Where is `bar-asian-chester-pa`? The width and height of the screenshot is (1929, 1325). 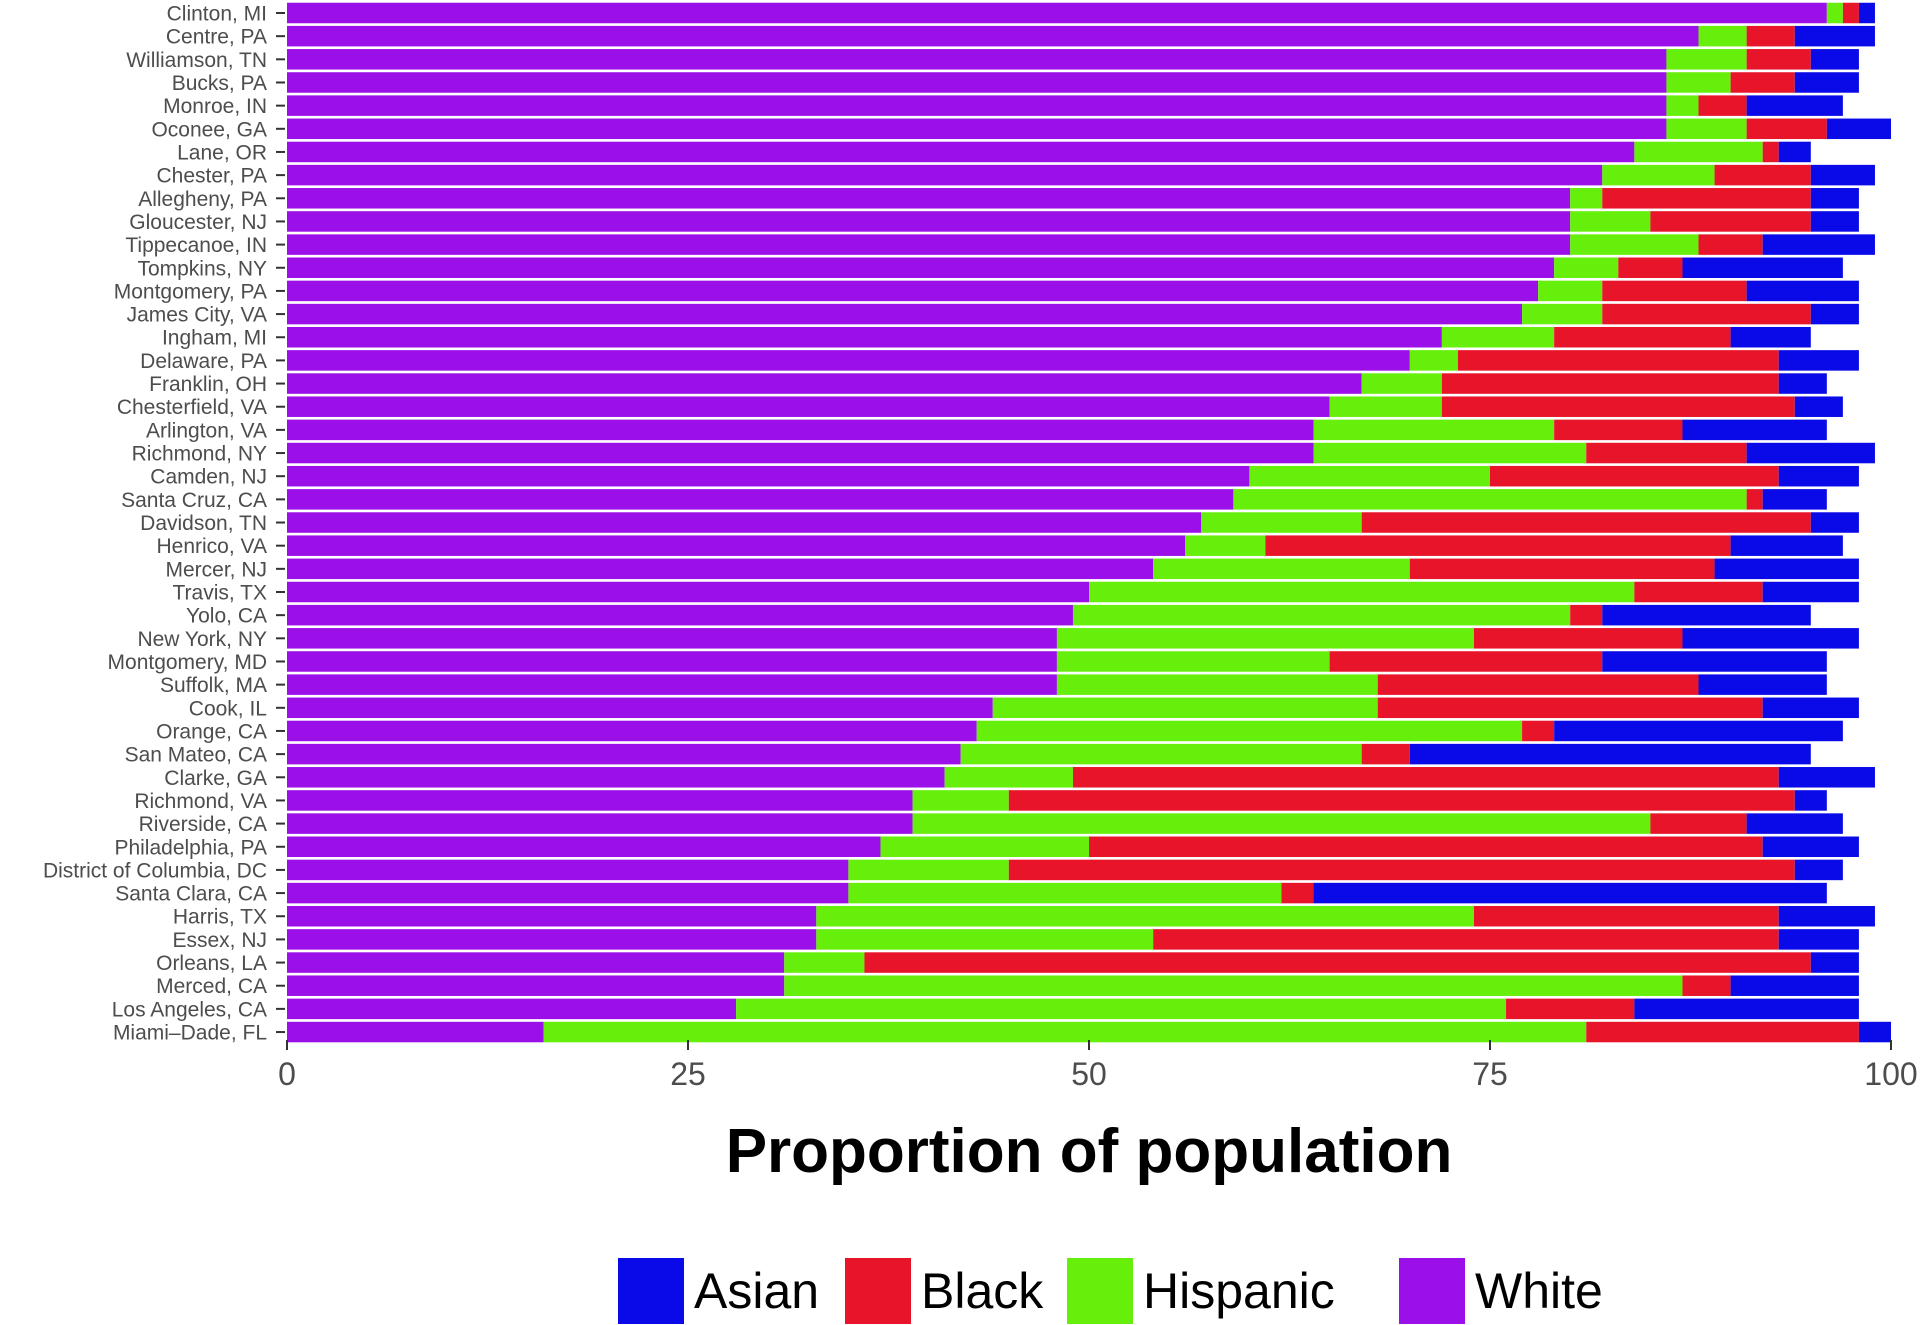 bar-asian-chester-pa is located at coordinates (1842, 175).